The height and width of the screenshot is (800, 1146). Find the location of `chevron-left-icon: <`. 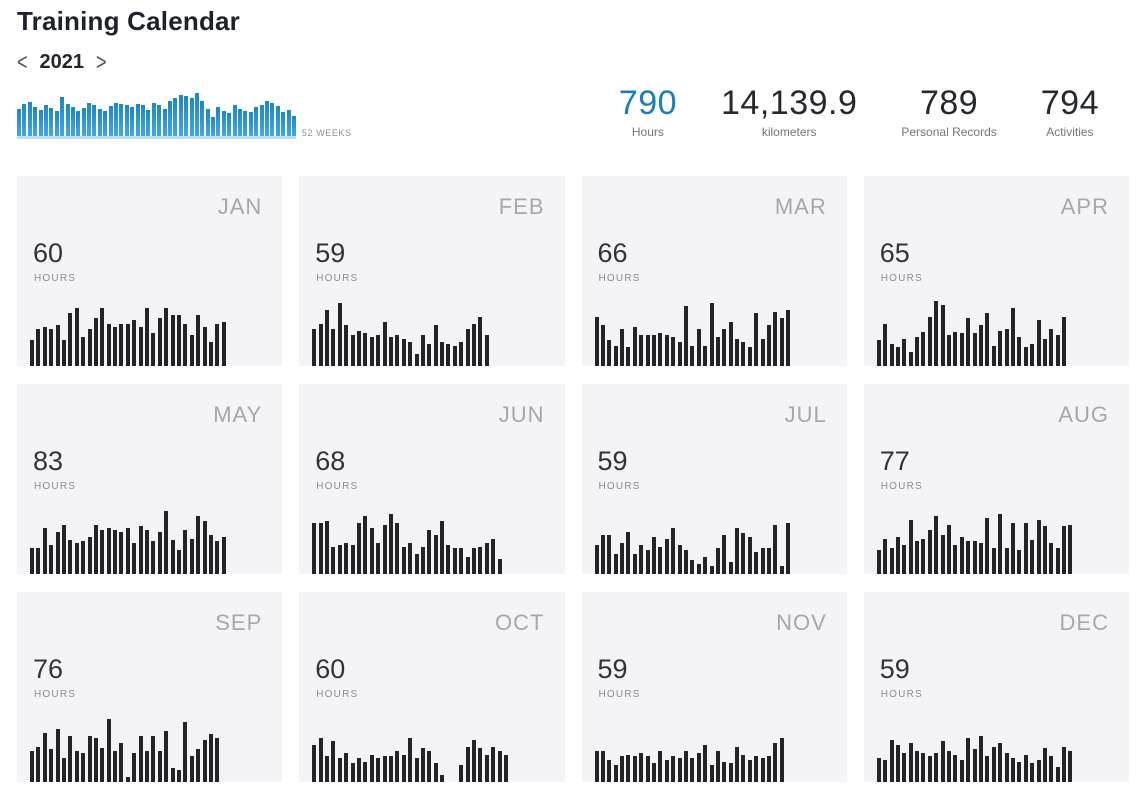

chevron-left-icon: < is located at coordinates (22, 62).